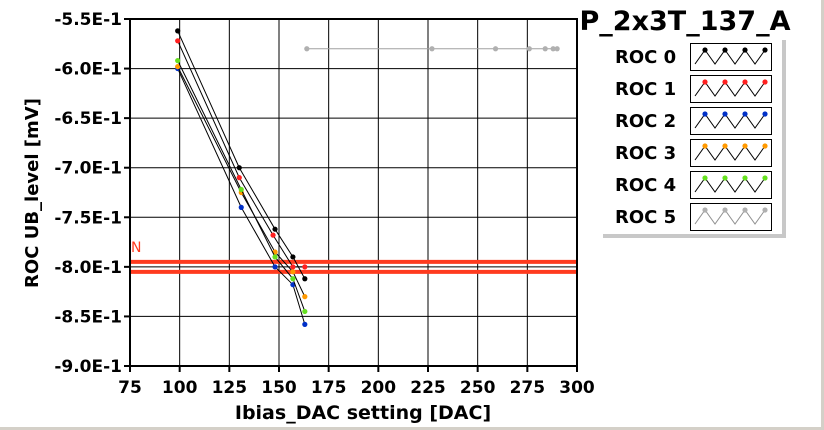 Image resolution: width=824 pixels, height=430 pixels. Describe the element at coordinates (646, 217) in the screenshot. I see `legend-label: ROC 5` at that location.